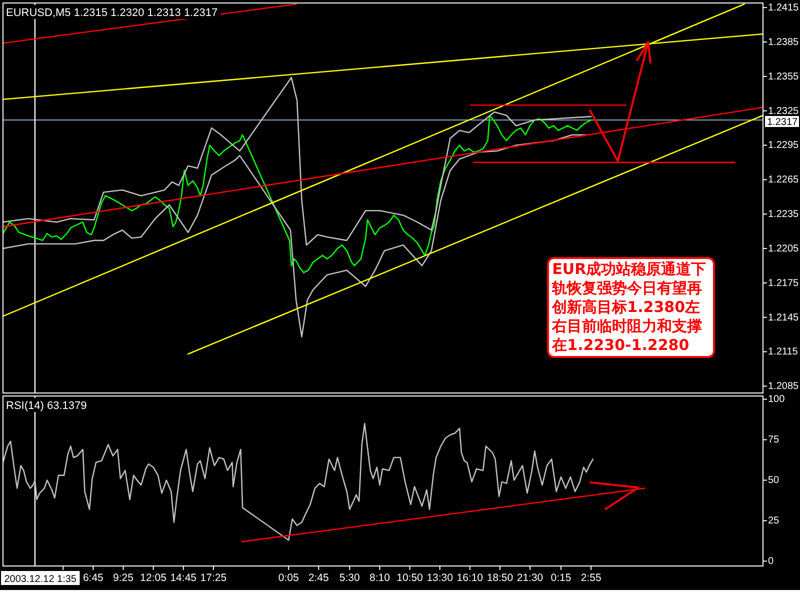  I want to click on y-tick-label: 1.2085, so click(784, 386).